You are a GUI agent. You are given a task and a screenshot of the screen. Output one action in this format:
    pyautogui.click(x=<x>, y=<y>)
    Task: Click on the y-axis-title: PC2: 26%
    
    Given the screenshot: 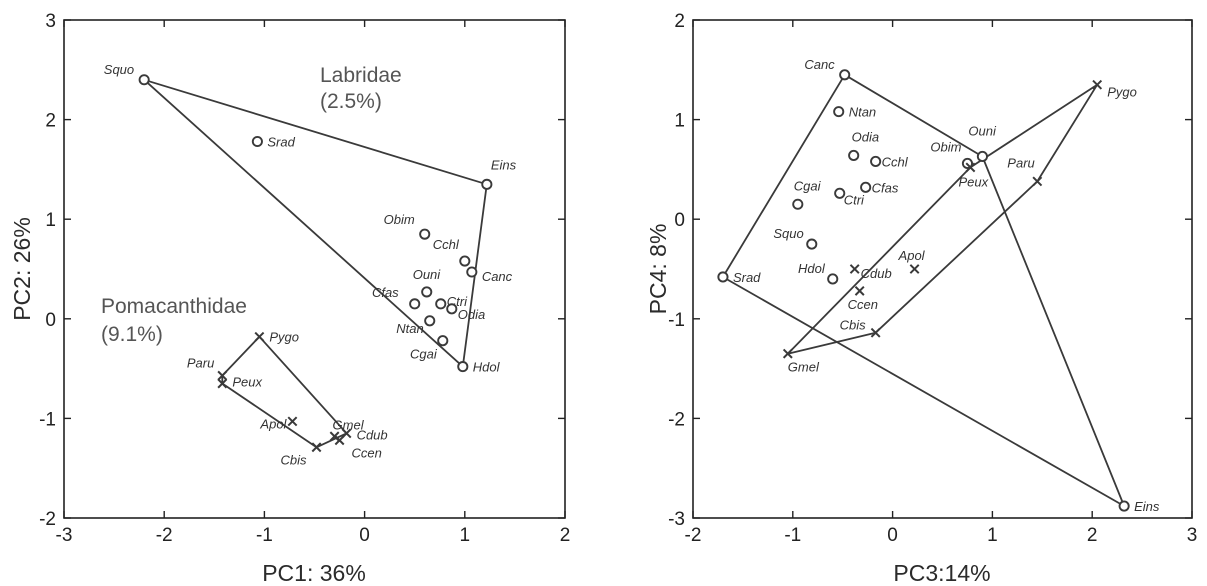 What is the action you would take?
    pyautogui.click(x=22, y=269)
    